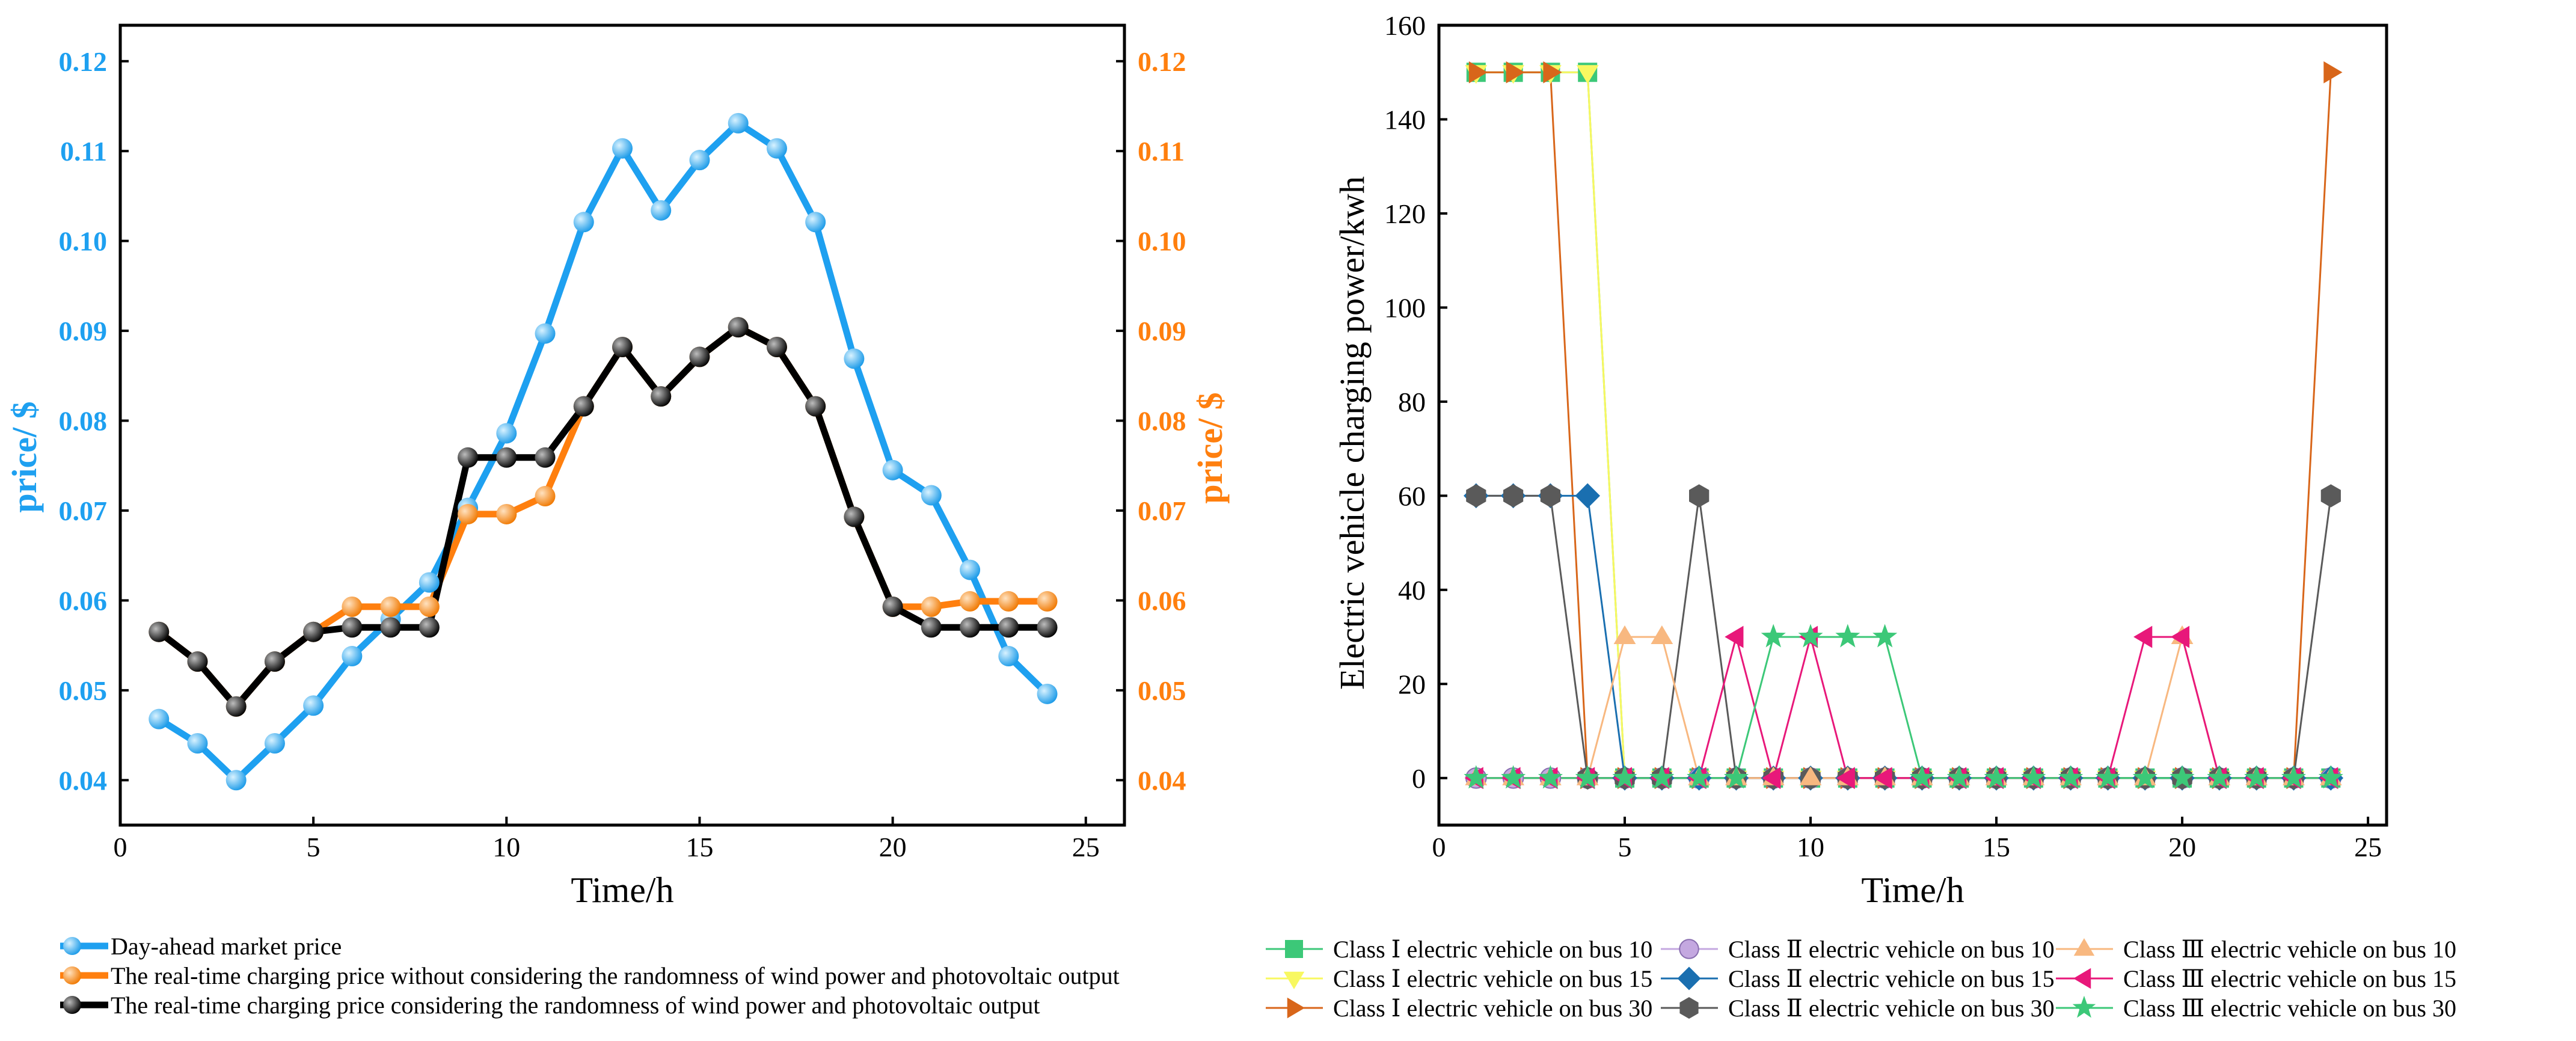 The image size is (2576, 1041). What do you see at coordinates (1891, 950) in the screenshot?
I see `legend-label: Class Ⅱ electric vehicle on bus 10` at bounding box center [1891, 950].